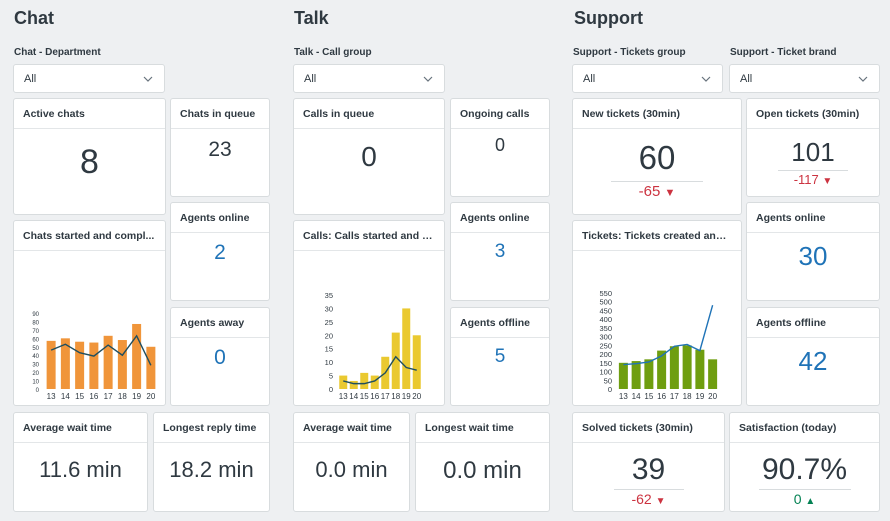 This screenshot has height=521, width=890. I want to click on y-tick-label: 450, so click(605, 310).